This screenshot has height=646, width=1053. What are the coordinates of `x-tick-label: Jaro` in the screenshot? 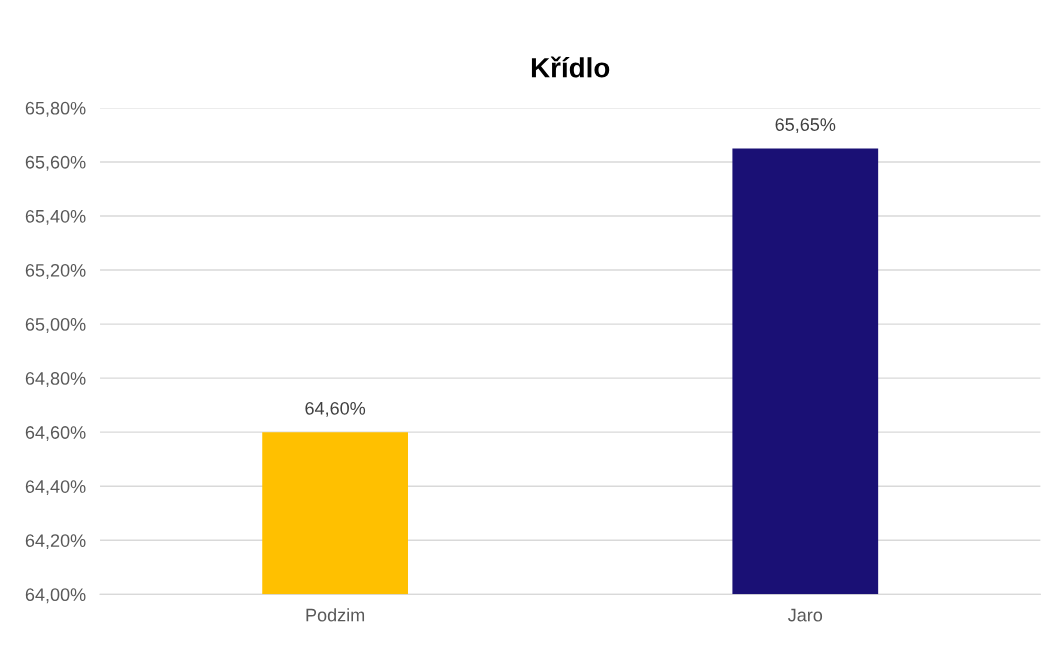 It's located at (805, 615).